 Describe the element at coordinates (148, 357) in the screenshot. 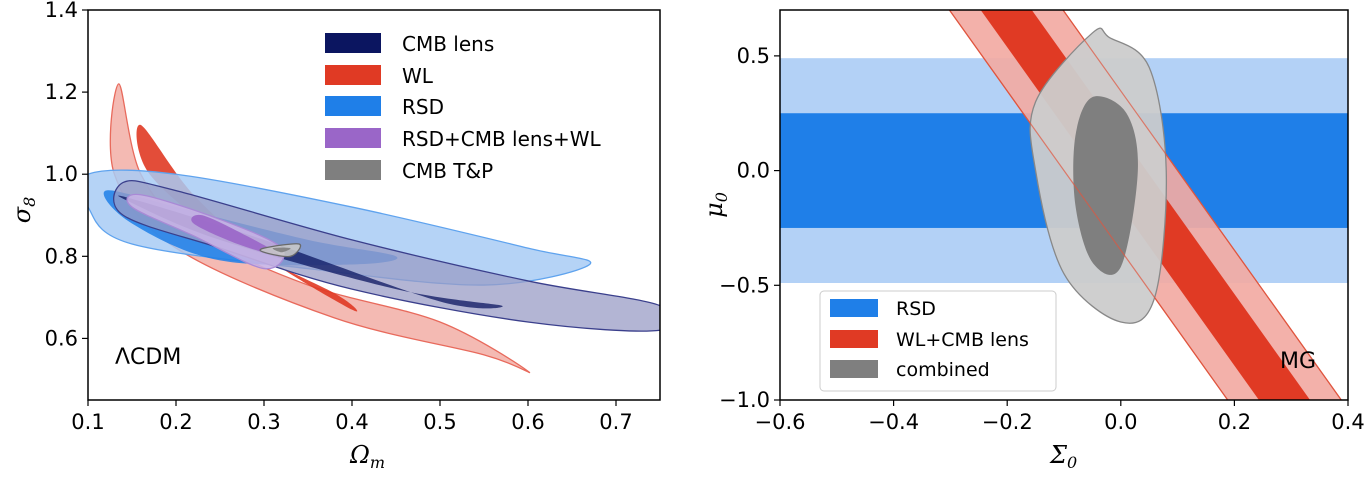

I see `left-annotation: ΛCDM` at that location.